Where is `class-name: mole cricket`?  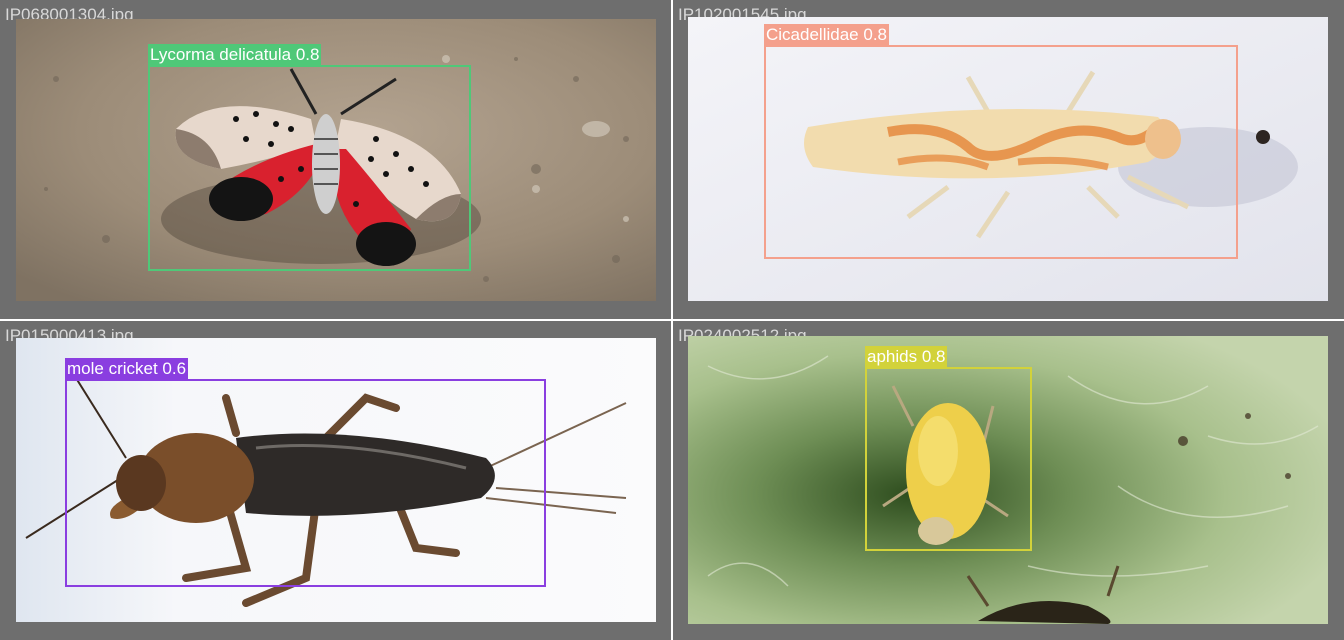 class-name: mole cricket is located at coordinates (112, 368).